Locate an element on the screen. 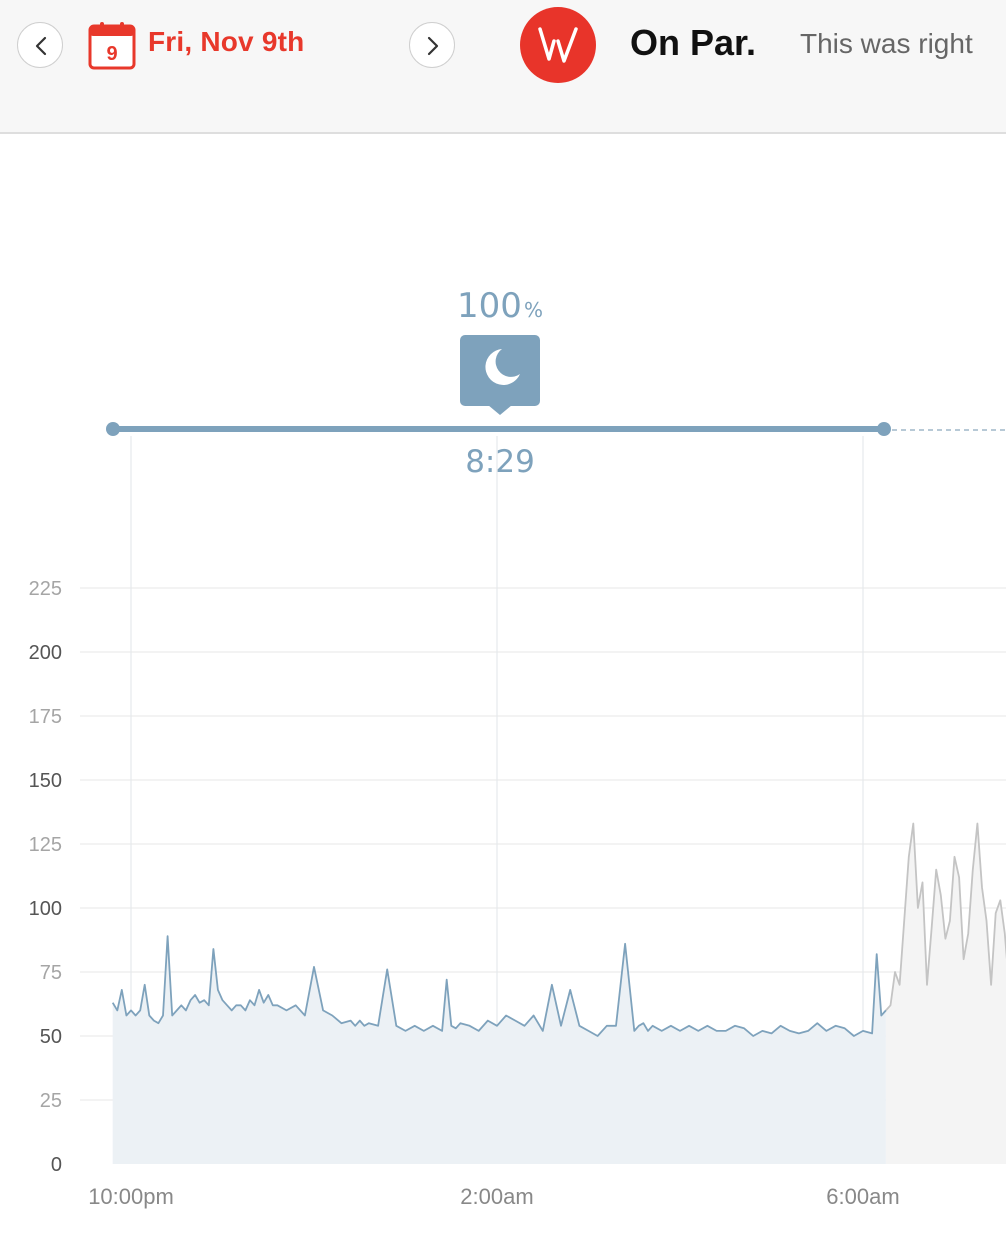  sleep-area is located at coordinates (499, 1050).